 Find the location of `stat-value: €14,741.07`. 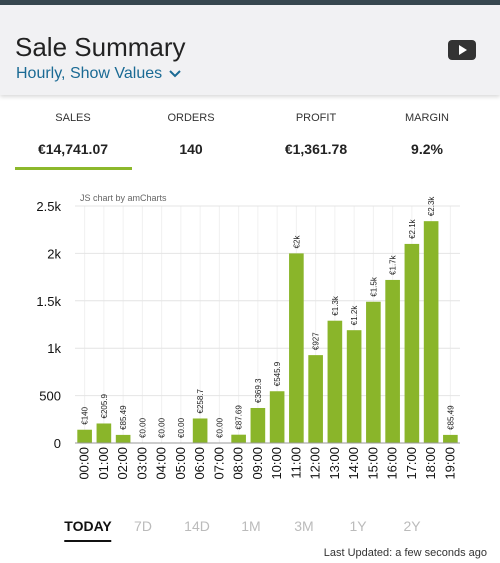

stat-value: €14,741.07 is located at coordinates (73, 149).